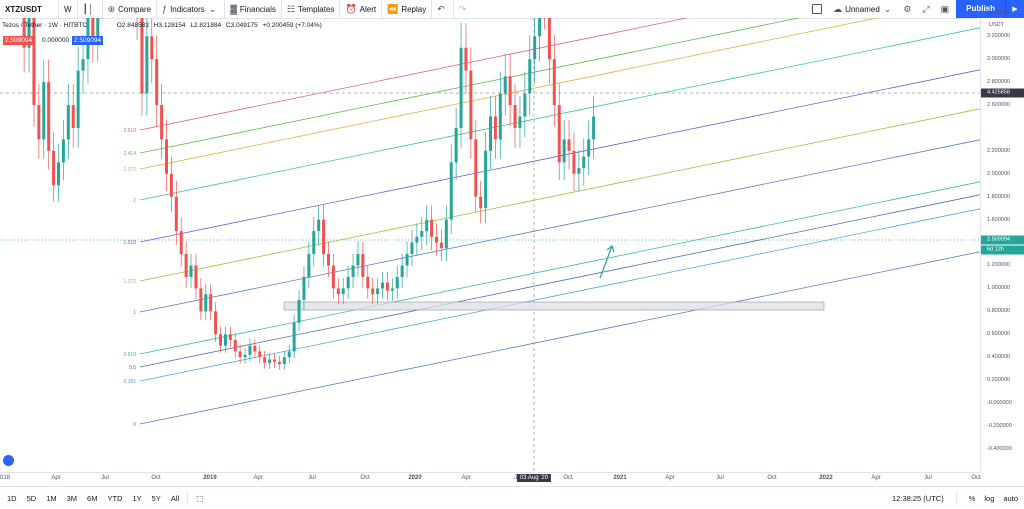 This screenshot has width=1024, height=509. Describe the element at coordinates (554, 306) in the screenshot. I see `support-zone-rect` at that location.